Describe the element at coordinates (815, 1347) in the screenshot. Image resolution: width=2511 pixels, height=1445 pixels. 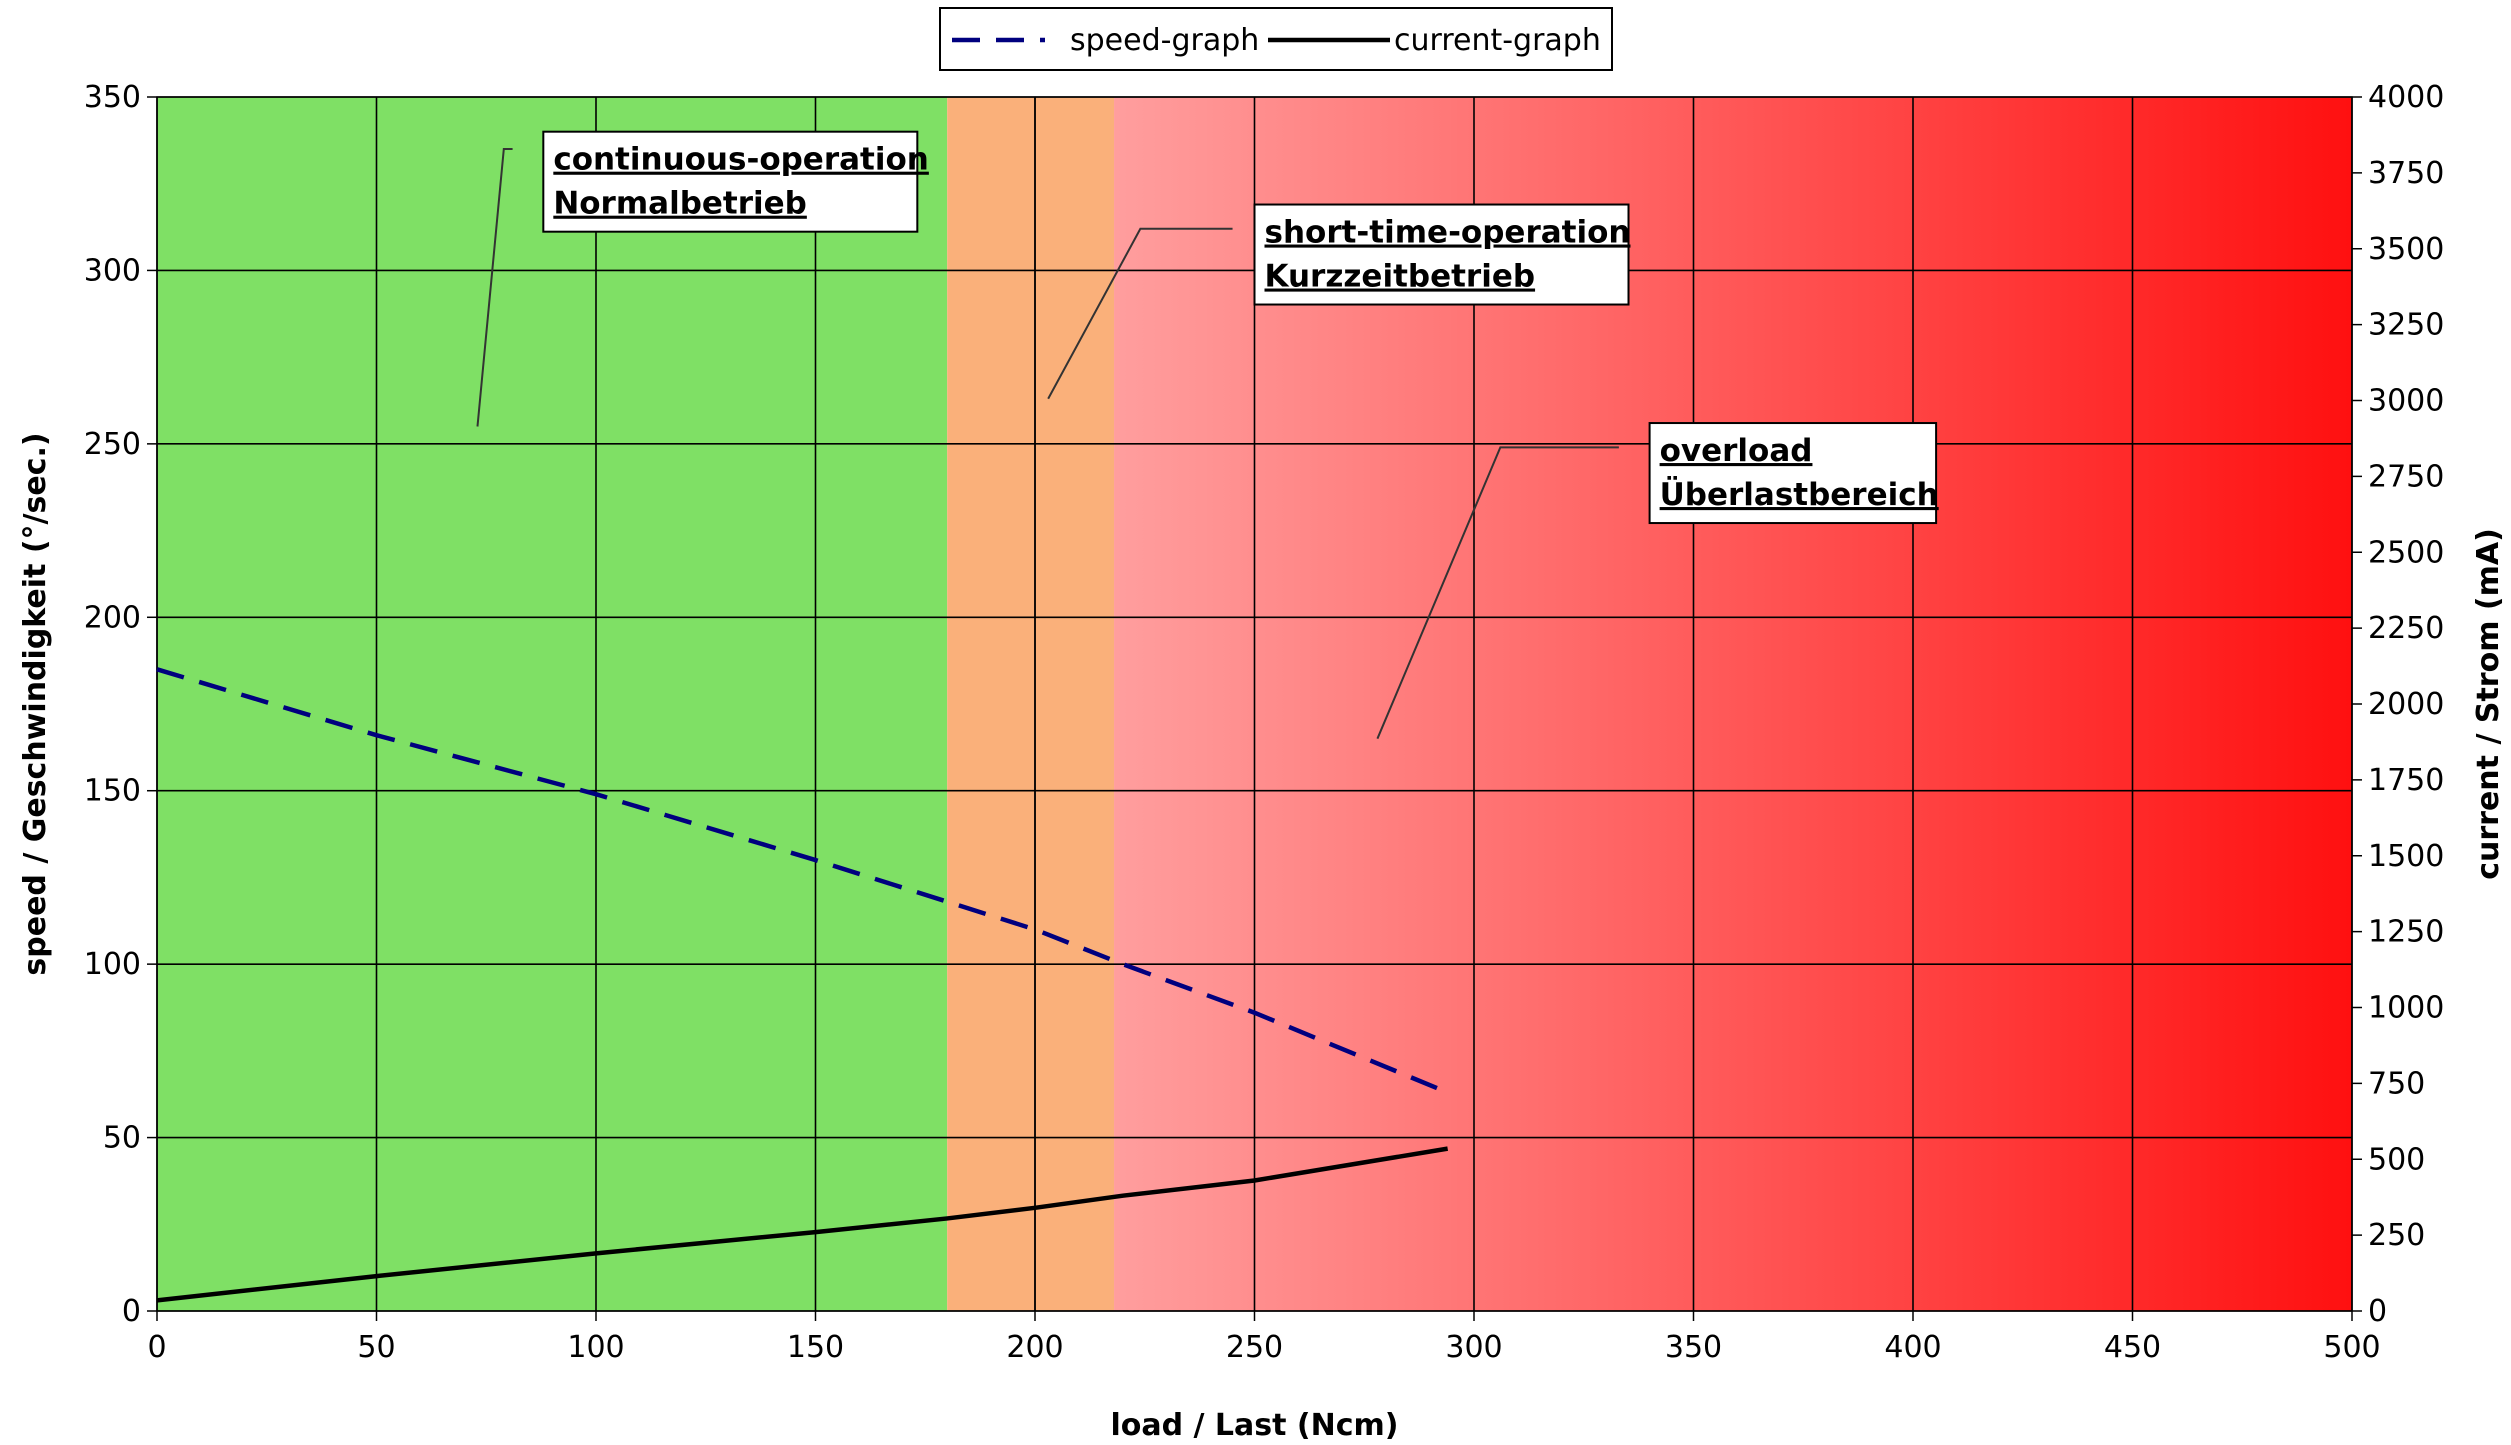
I see `x-tick-label: 150` at that location.